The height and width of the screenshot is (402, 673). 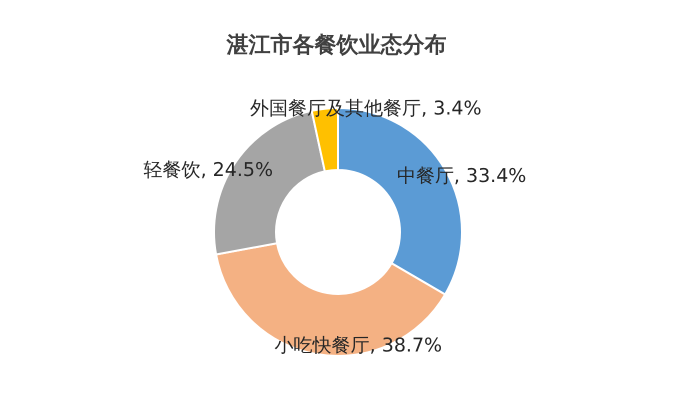 I want to click on data-label: , 38.7%, so click(x=406, y=345).